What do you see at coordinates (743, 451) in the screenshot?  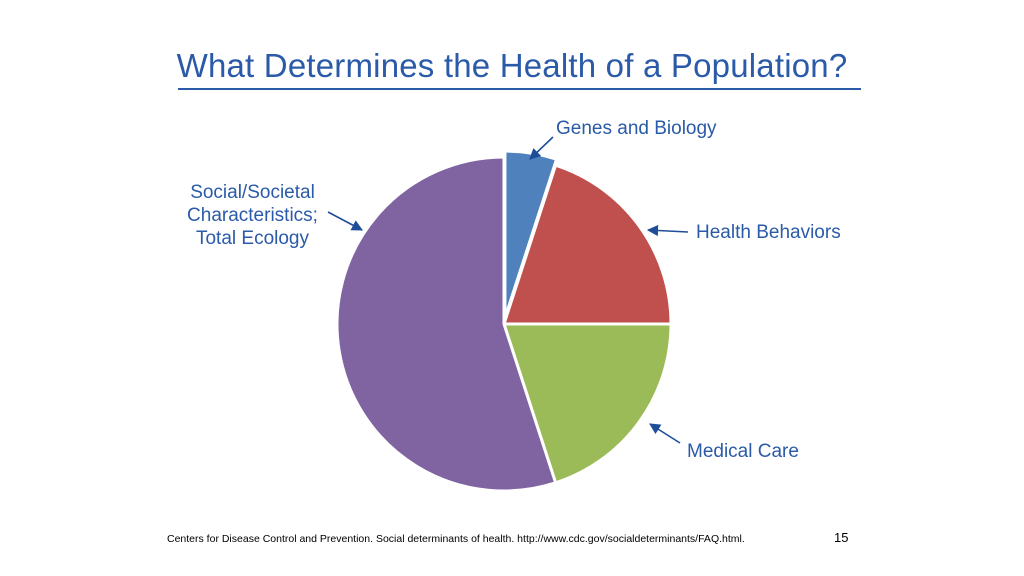 I see `label-medical-care: Medical Care` at bounding box center [743, 451].